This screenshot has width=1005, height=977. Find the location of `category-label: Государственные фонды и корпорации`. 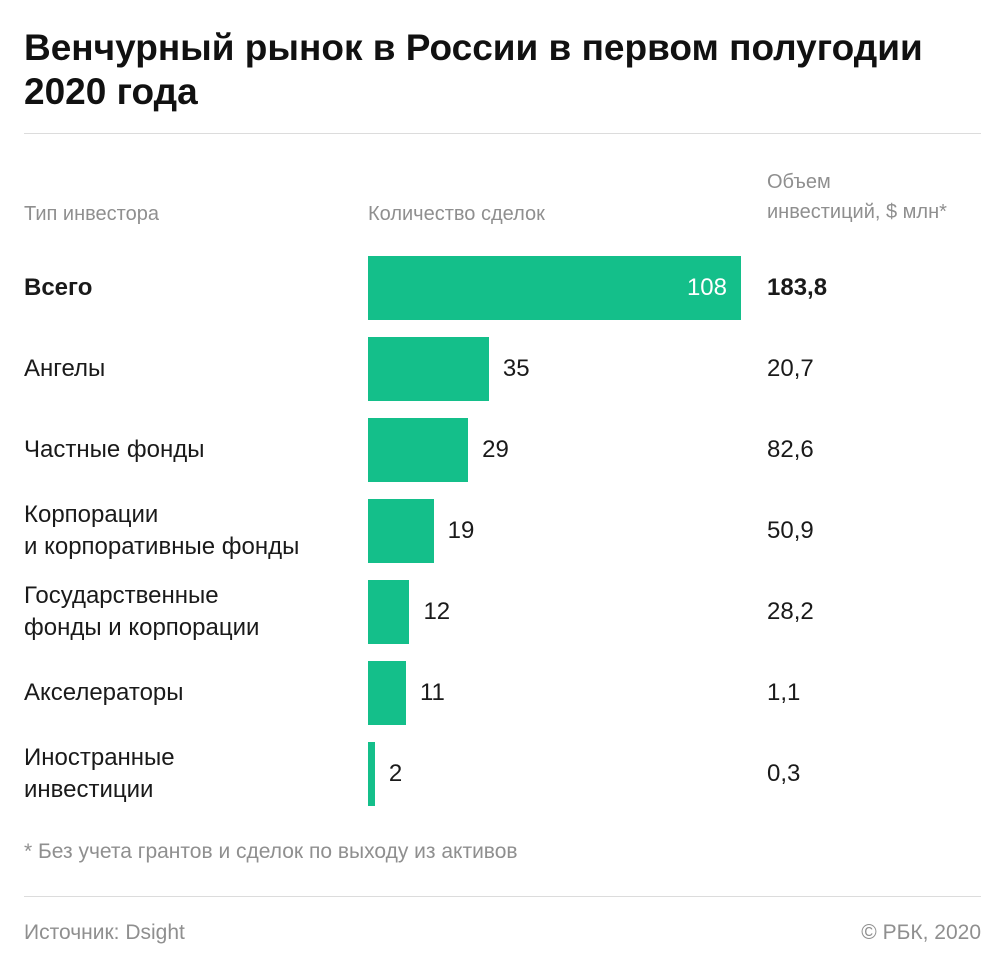

category-label: Государственные фонды и корпорации is located at coordinates (142, 611).